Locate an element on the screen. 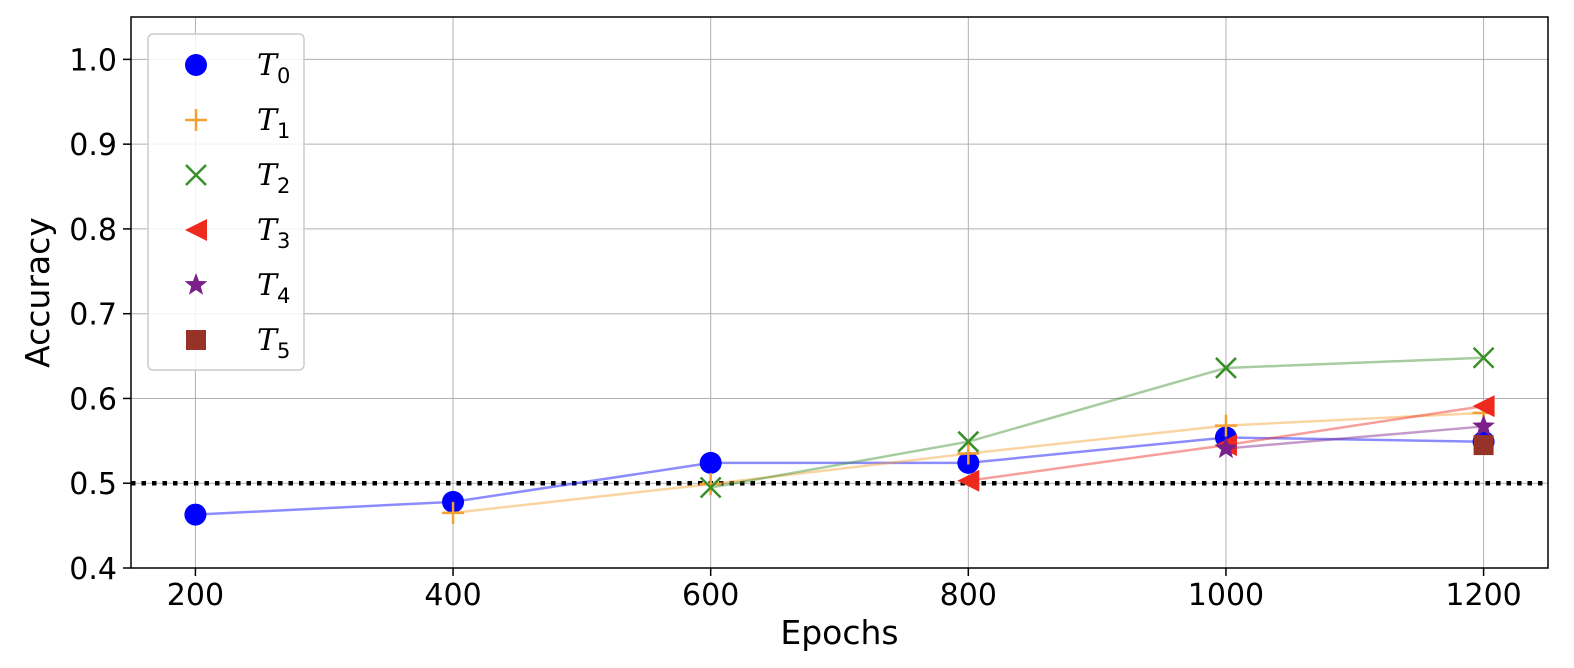 The height and width of the screenshot is (668, 1574). legend-marker-star is located at coordinates (196, 284).